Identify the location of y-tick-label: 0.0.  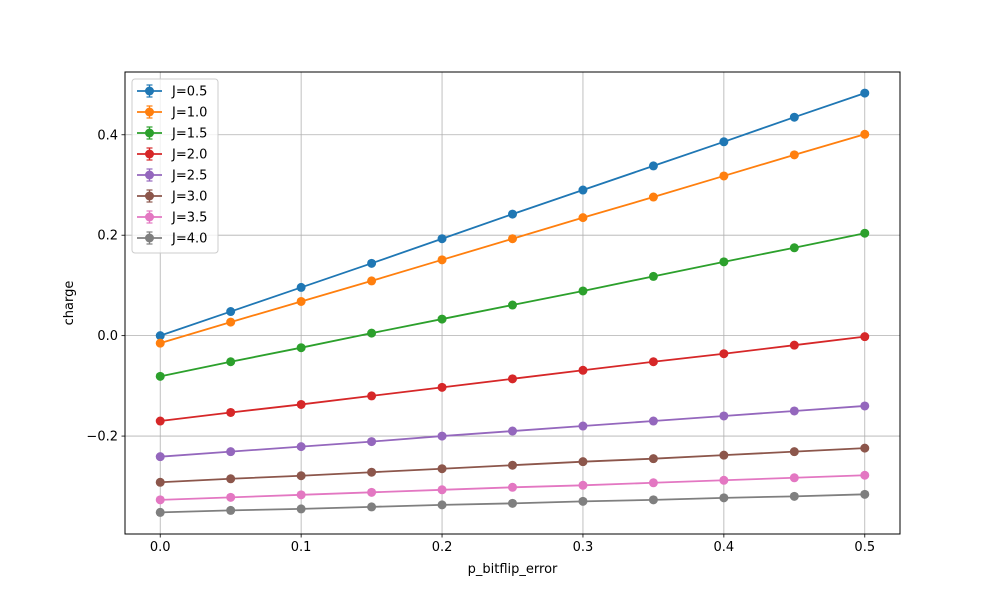
(107, 336).